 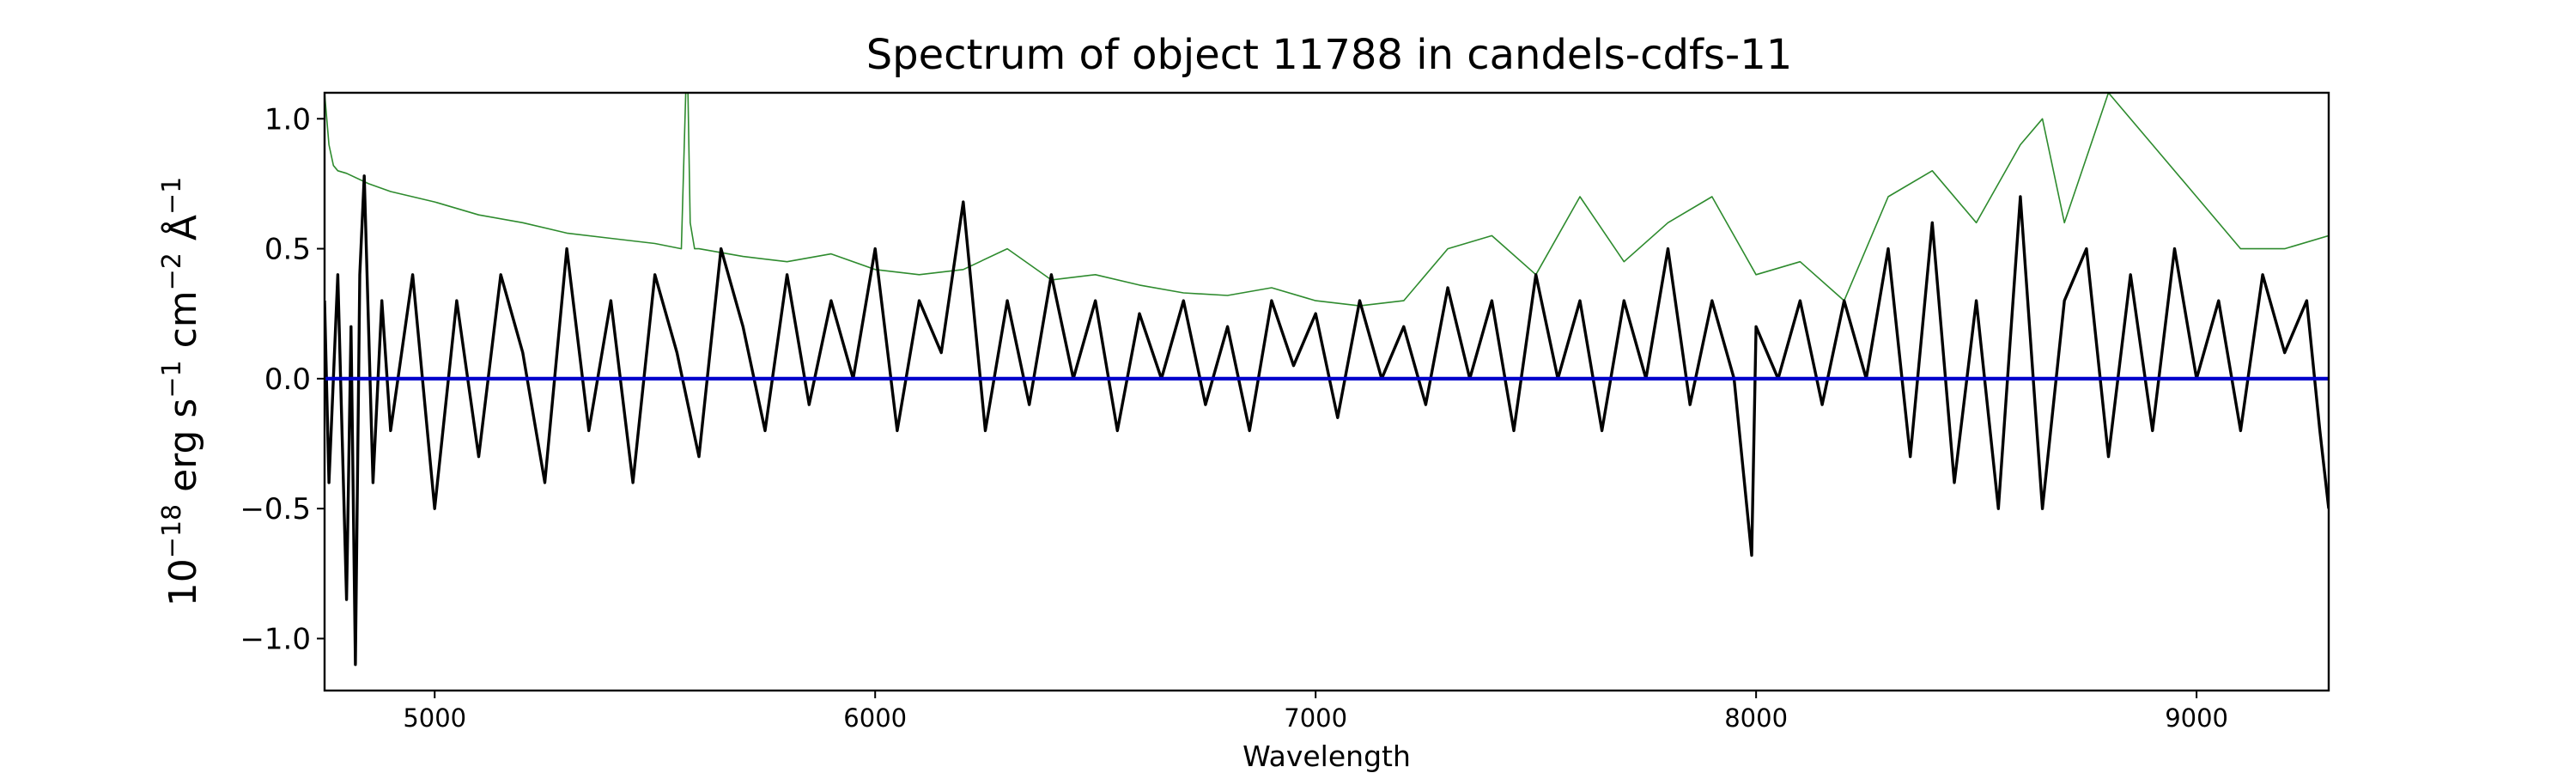 What do you see at coordinates (172, 379) in the screenshot?
I see `y-label-exp2: −1` at bounding box center [172, 379].